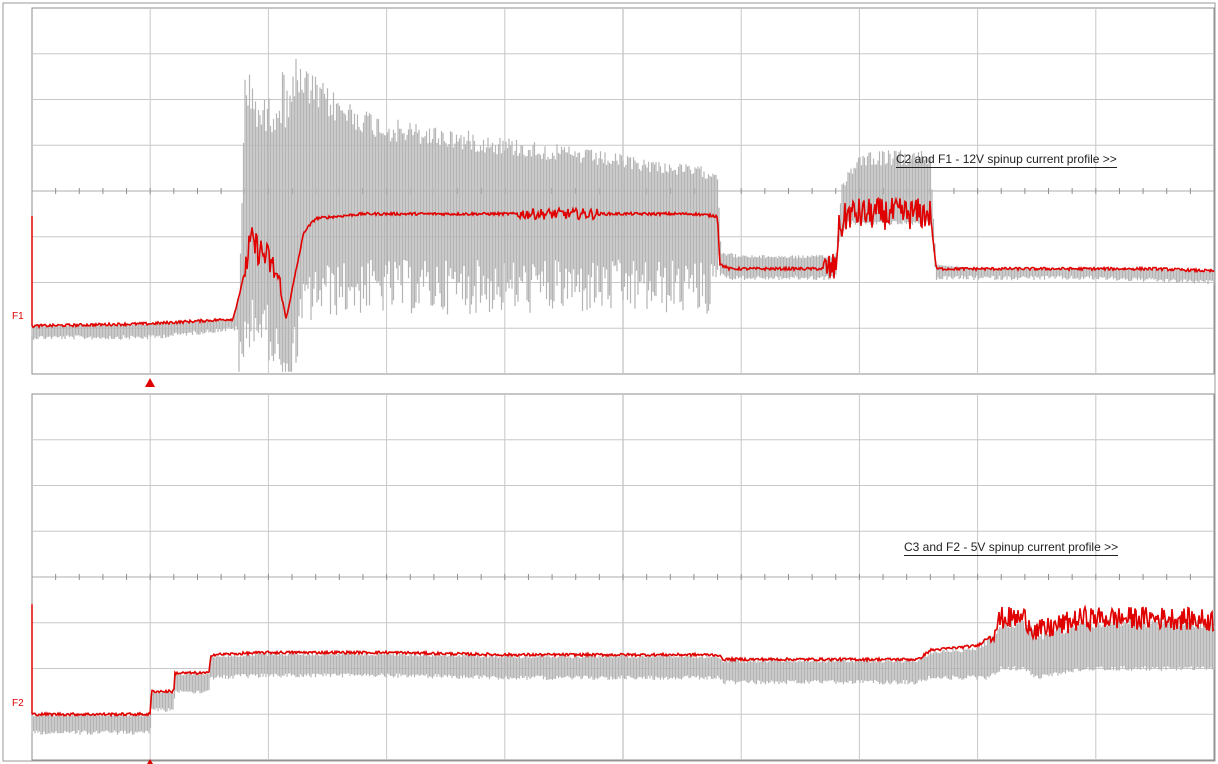 The image size is (1218, 764). I want to click on trigger-marker-icon, so click(150, 382).